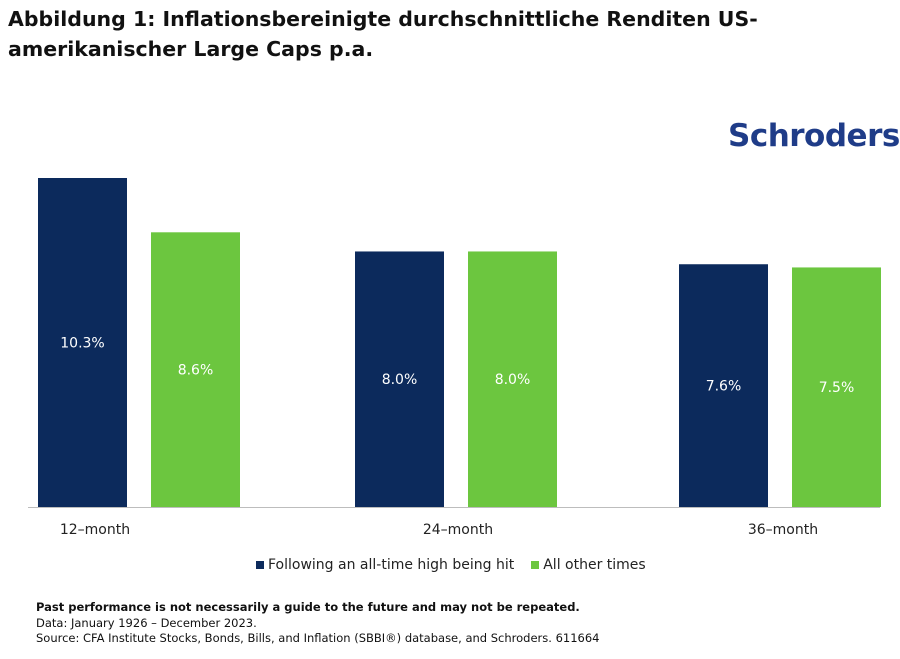 Image resolution: width=900 pixels, height=659 pixels. I want to click on legend-item-other: All other times, so click(588, 565).